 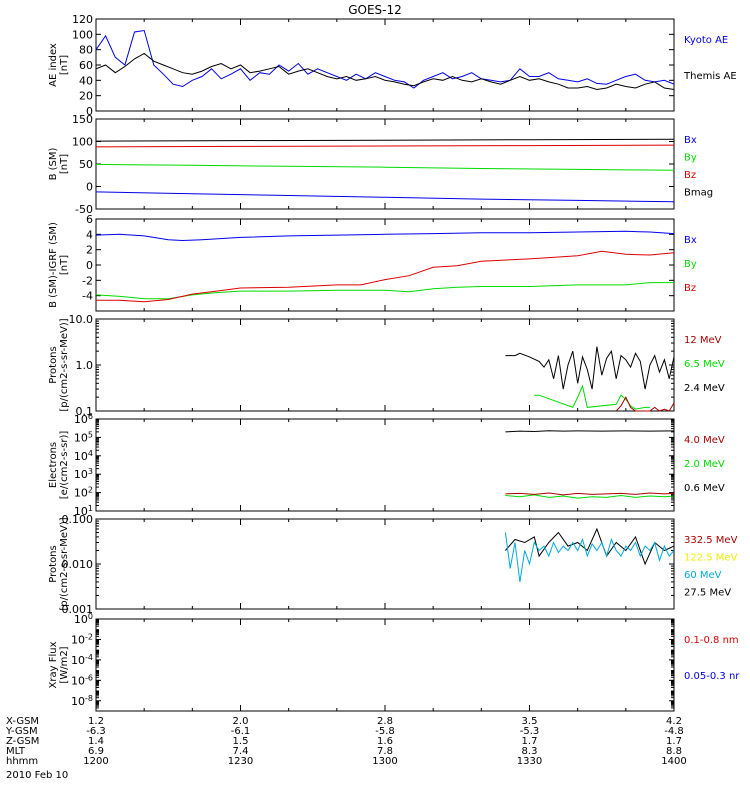 I want to click on y-axis-label: AE index[nT], so click(x=59, y=65).